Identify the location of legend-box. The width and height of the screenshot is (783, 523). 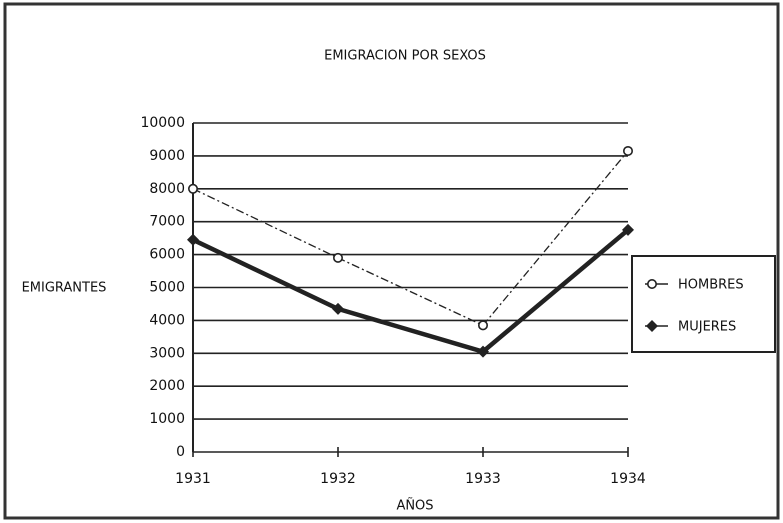
(703, 304).